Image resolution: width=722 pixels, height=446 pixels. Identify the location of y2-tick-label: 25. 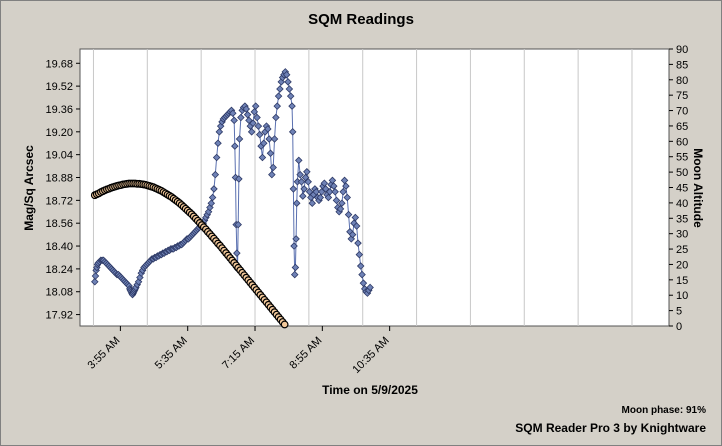
(682, 250).